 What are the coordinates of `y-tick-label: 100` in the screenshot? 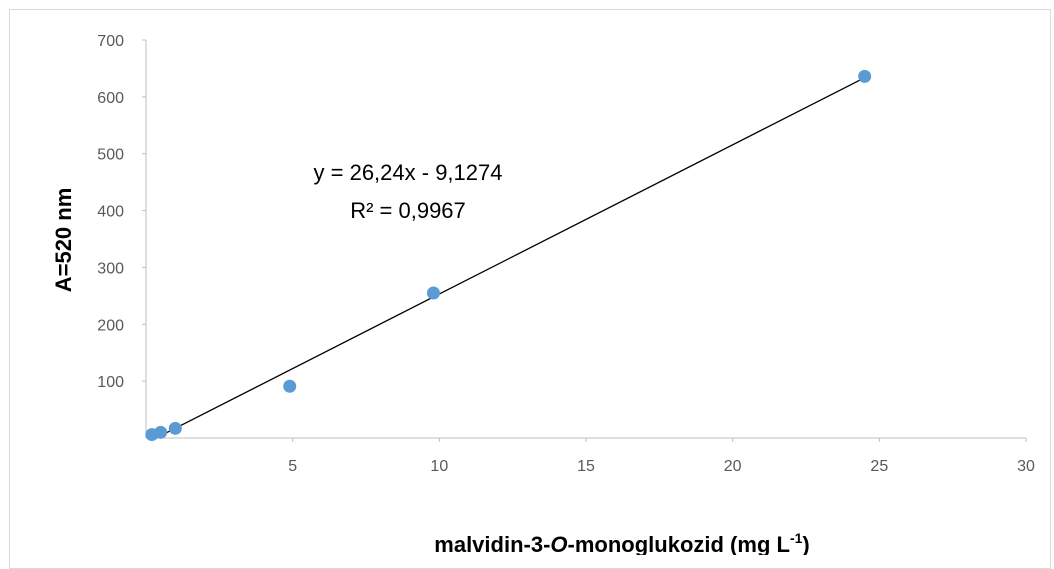 It's located at (110, 382).